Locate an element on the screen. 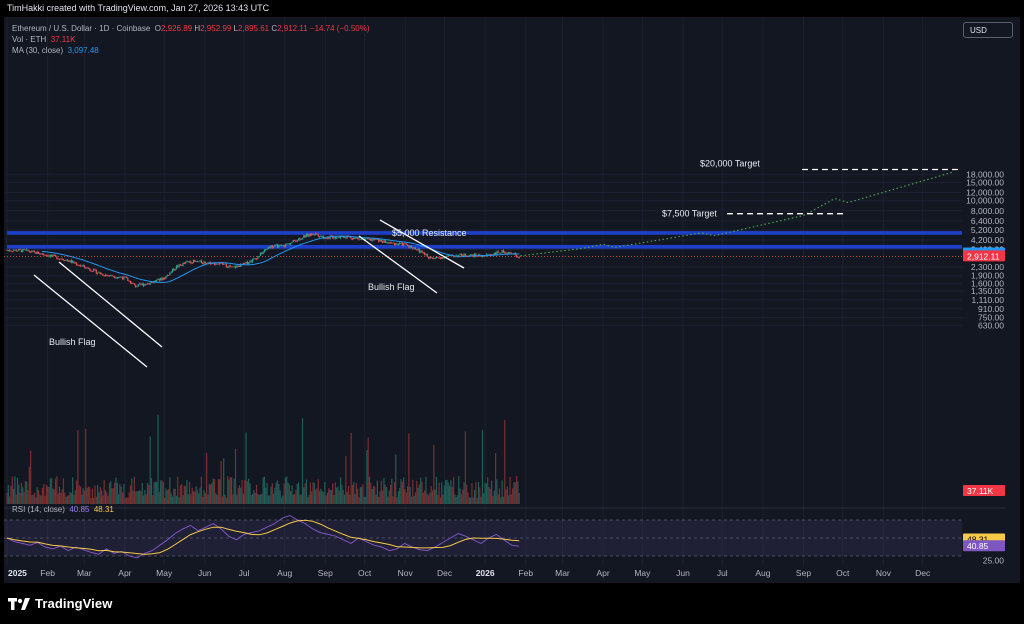  tradingview-logo: TradingView is located at coordinates (60, 603).